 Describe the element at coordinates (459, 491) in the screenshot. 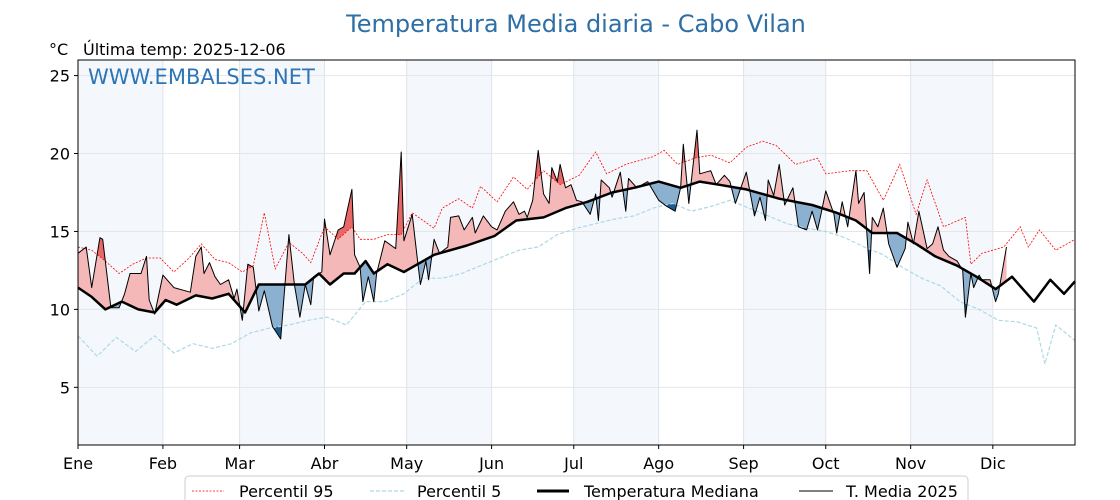

I see `legend-label-p5: Percentil 5` at that location.